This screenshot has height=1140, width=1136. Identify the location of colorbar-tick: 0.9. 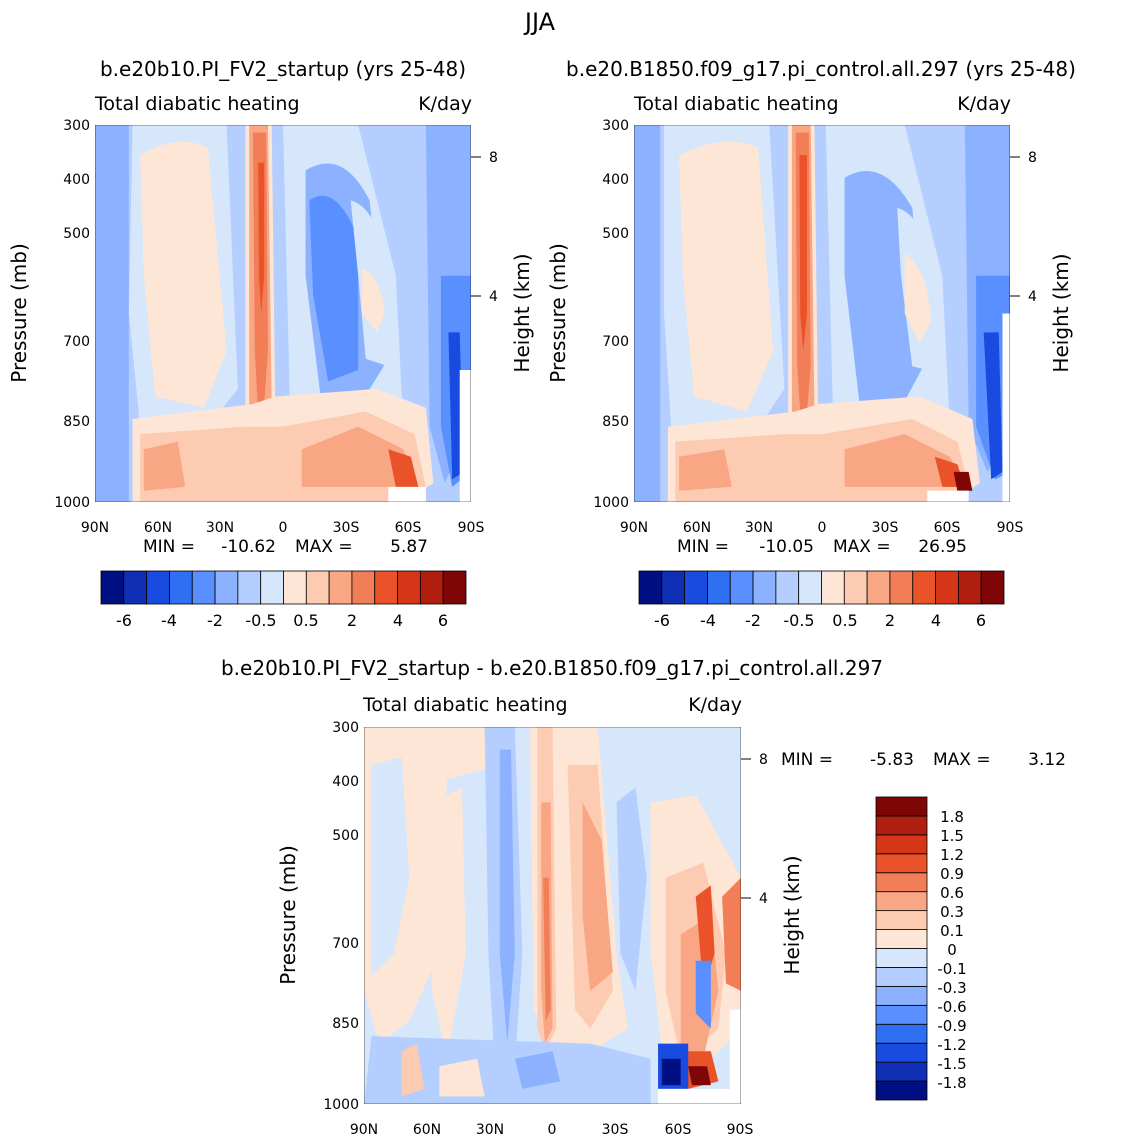
(952, 874).